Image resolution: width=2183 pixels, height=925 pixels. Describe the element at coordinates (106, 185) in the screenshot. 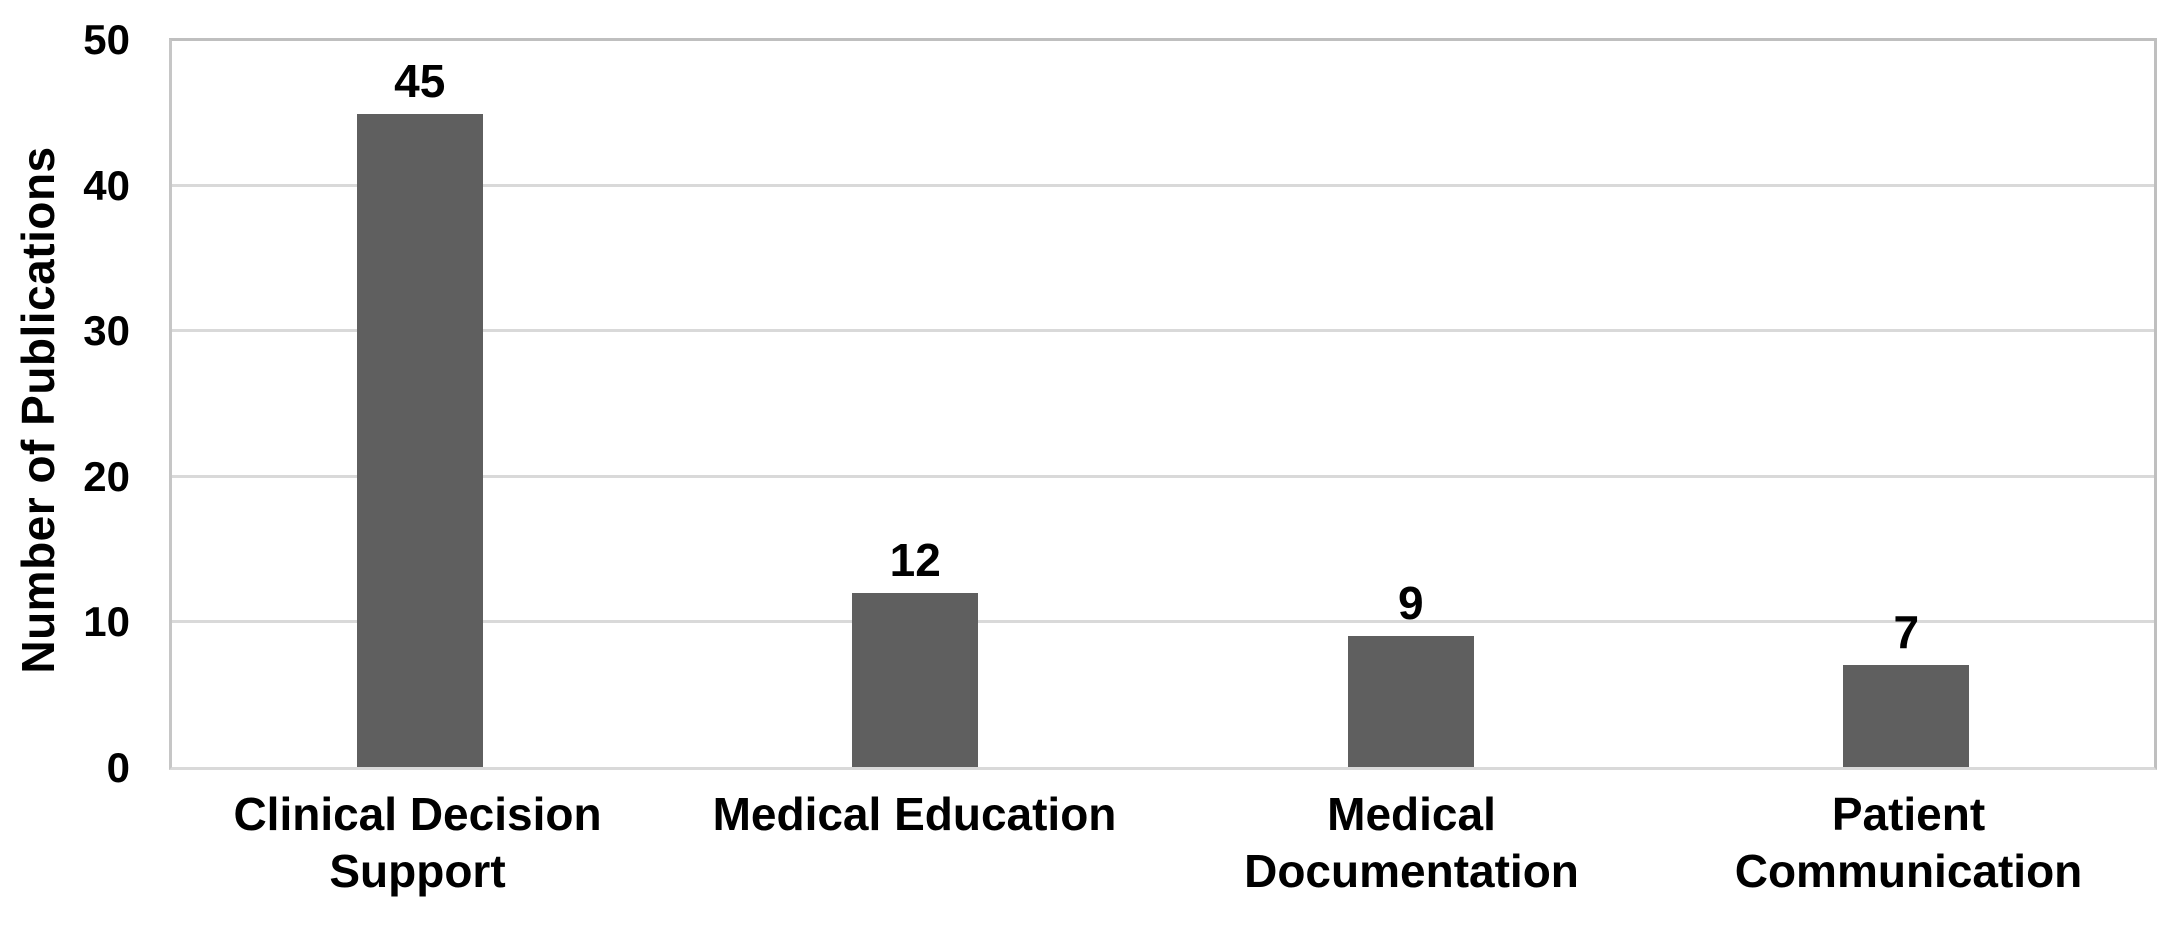

I see `y-tick-label-40: 40` at that location.